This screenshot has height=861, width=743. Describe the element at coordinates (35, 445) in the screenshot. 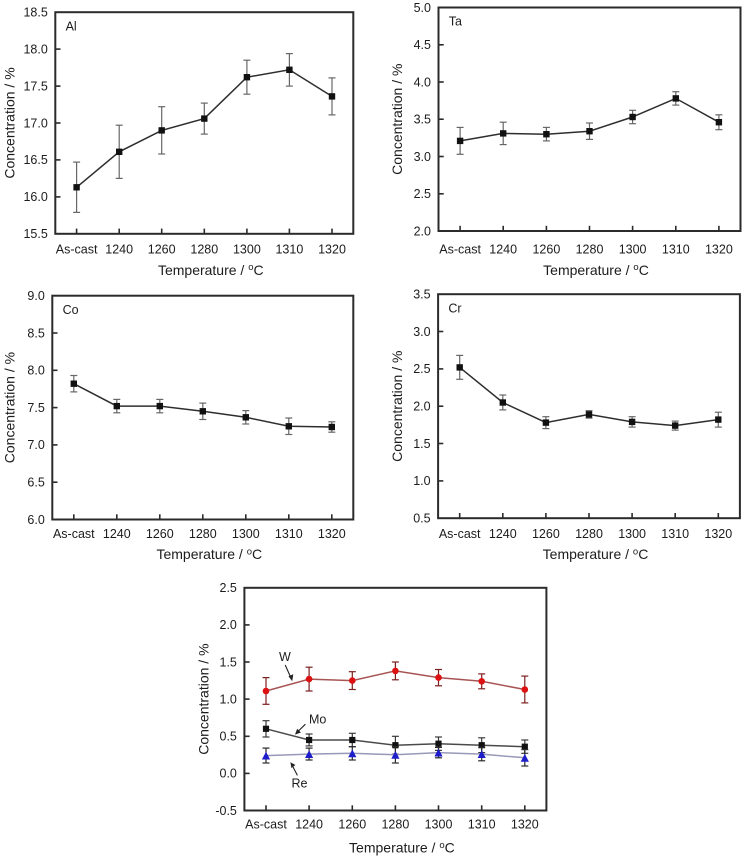

I see `svg-text: 7.0` at that location.